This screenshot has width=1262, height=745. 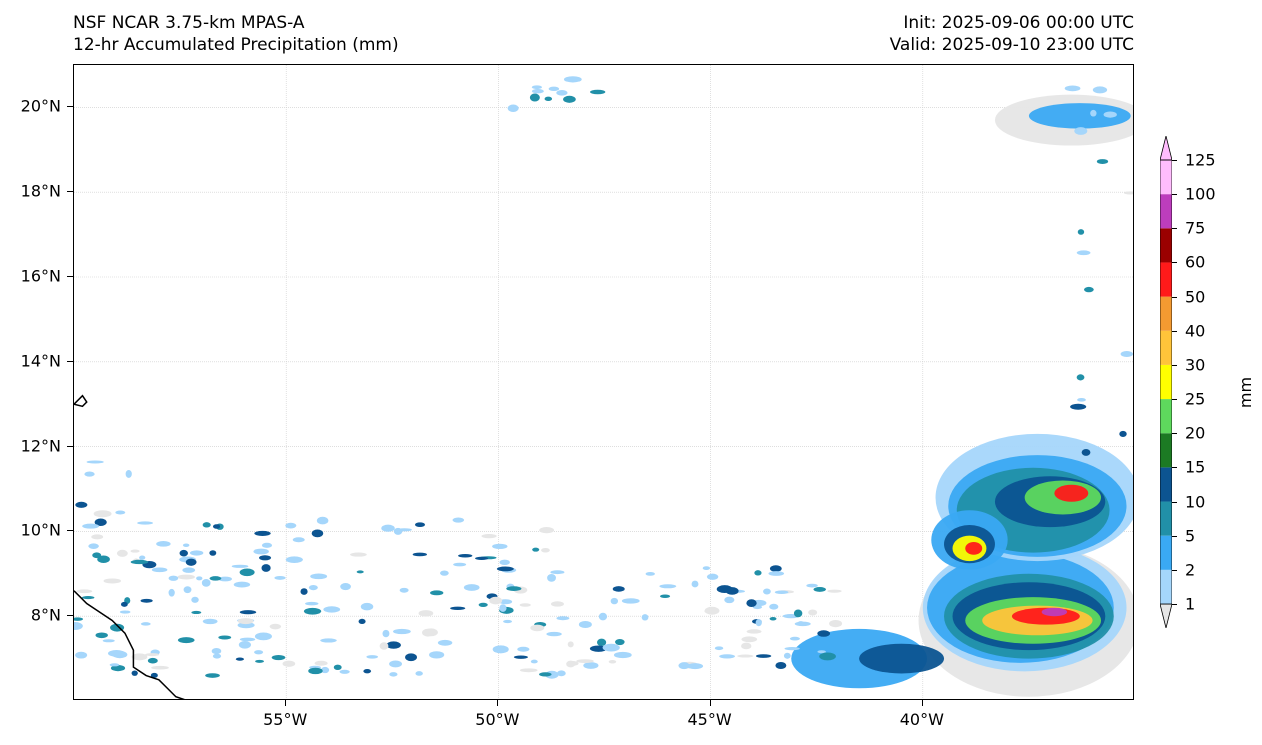 I want to click on colorbar-frame, so click(x=1166, y=382).